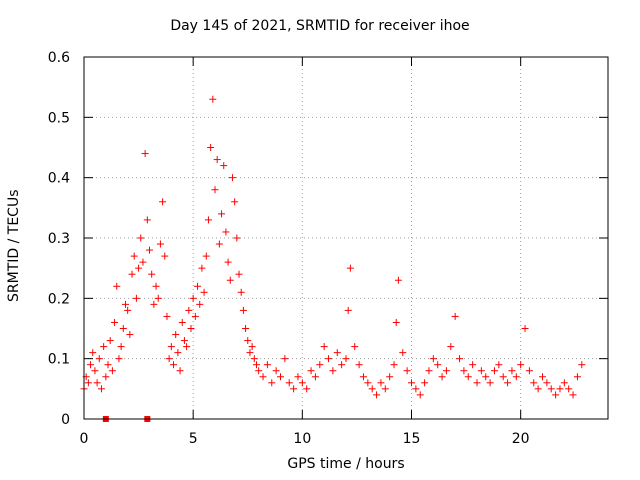 This screenshot has width=640, height=480. I want to click on x-tick-label: 20, so click(521, 439).